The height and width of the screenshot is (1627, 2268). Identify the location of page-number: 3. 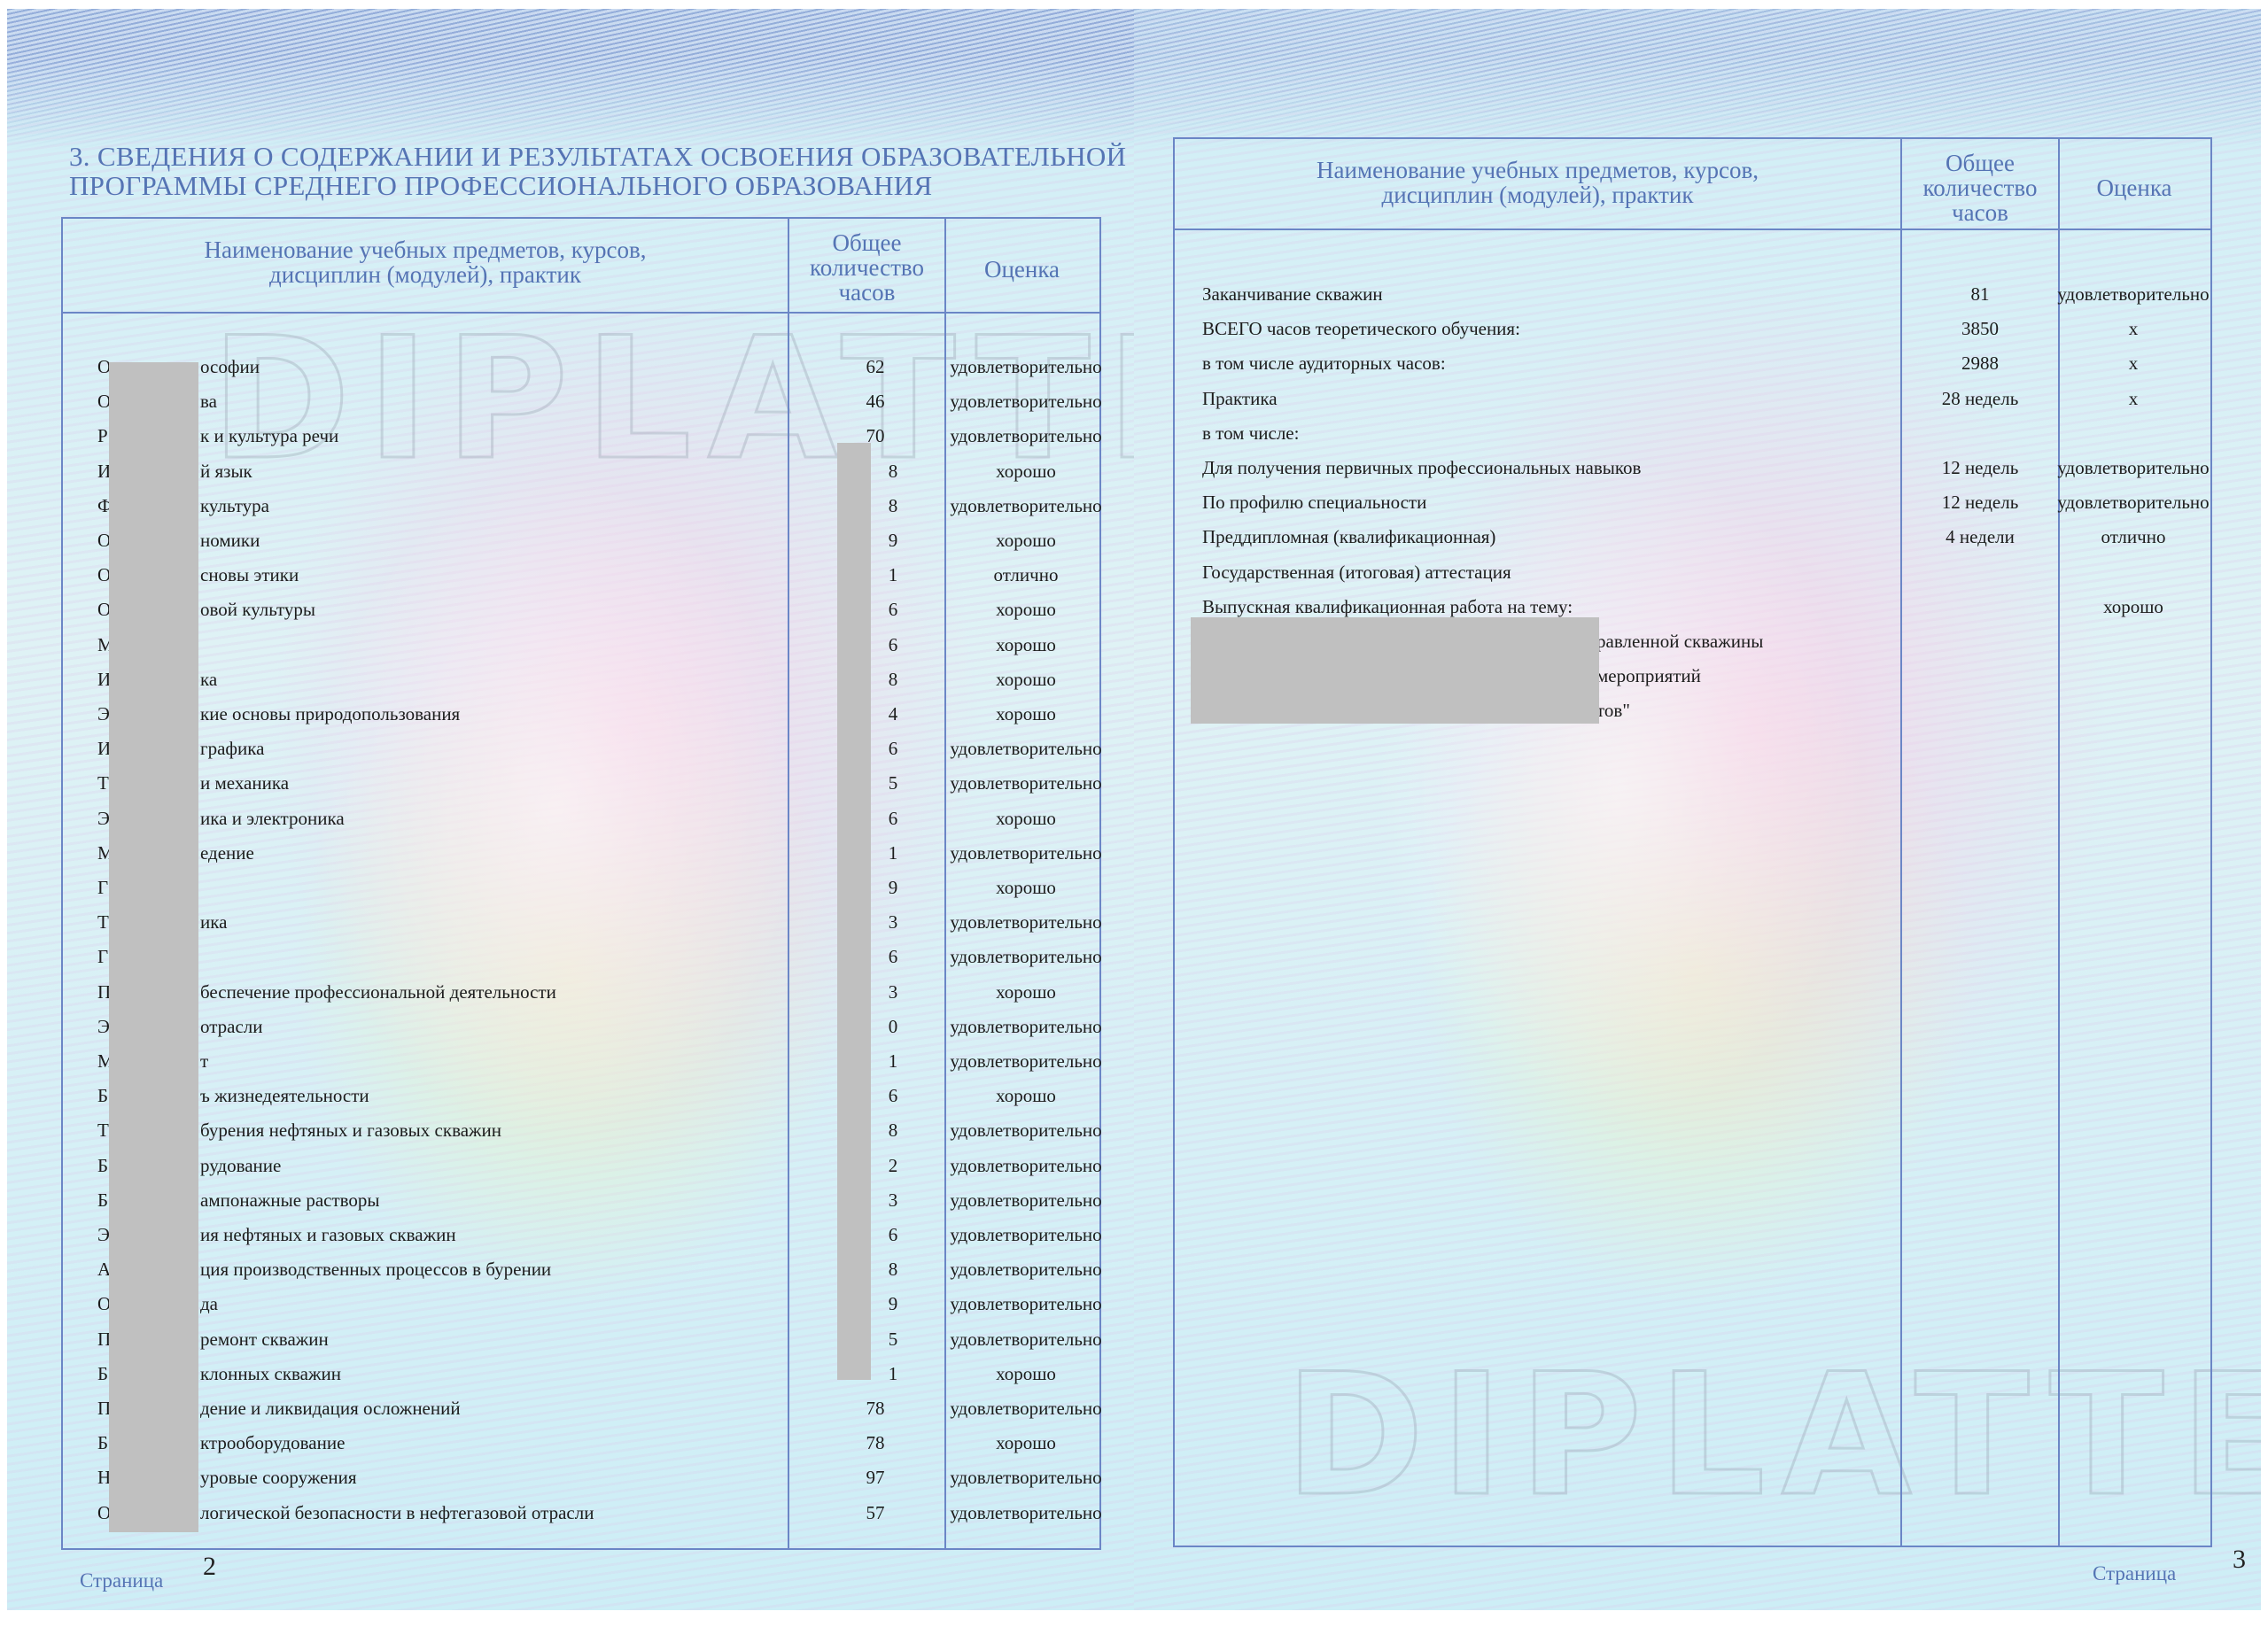
(2239, 1559).